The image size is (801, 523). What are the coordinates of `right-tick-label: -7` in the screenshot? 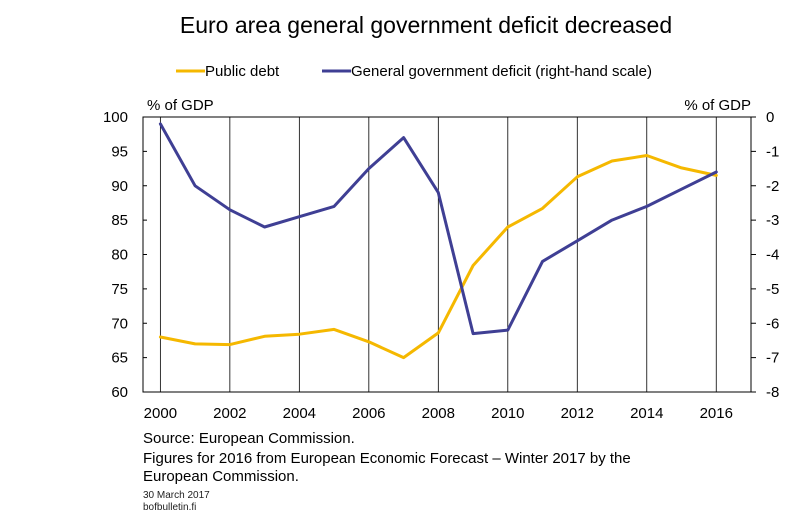 It's located at (772, 358).